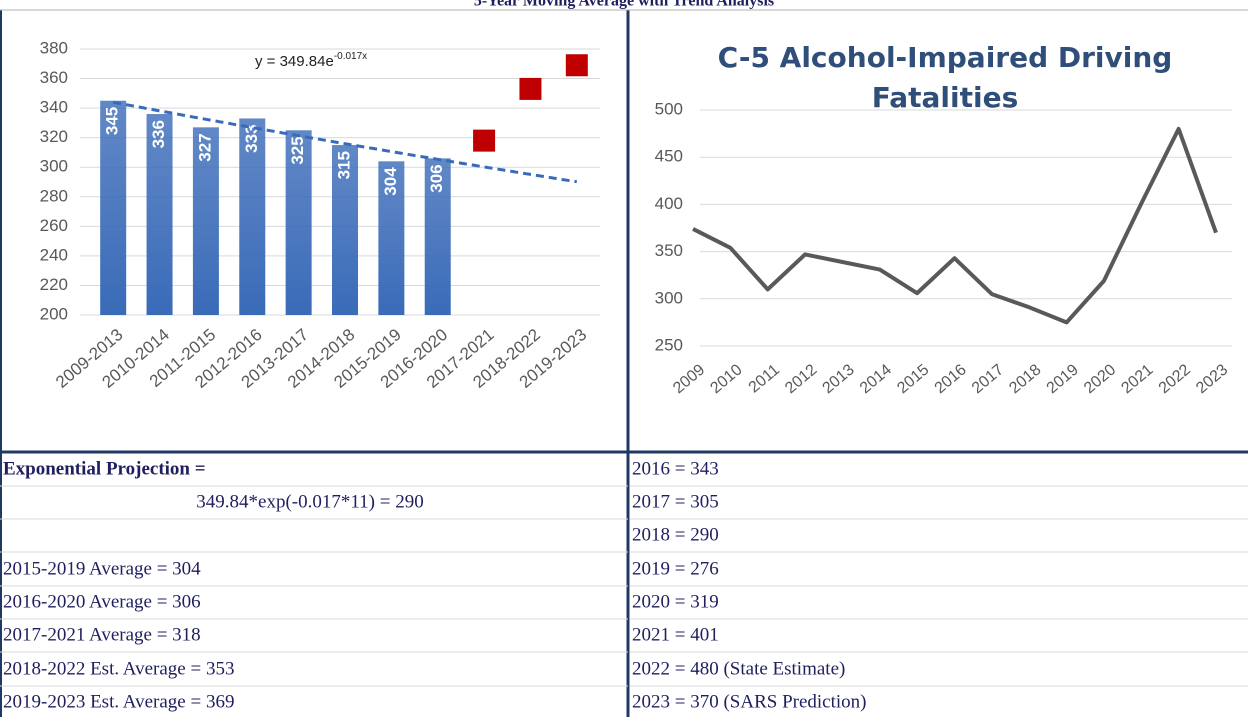 This screenshot has height=717, width=1248. Describe the element at coordinates (54, 284) in the screenshot. I see `y-tick-label: 220` at that location.